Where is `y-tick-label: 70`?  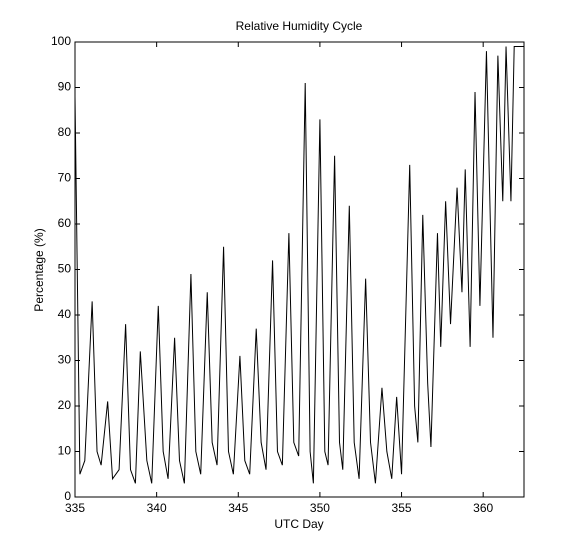 y-tick-label: 70 is located at coordinates (65, 178).